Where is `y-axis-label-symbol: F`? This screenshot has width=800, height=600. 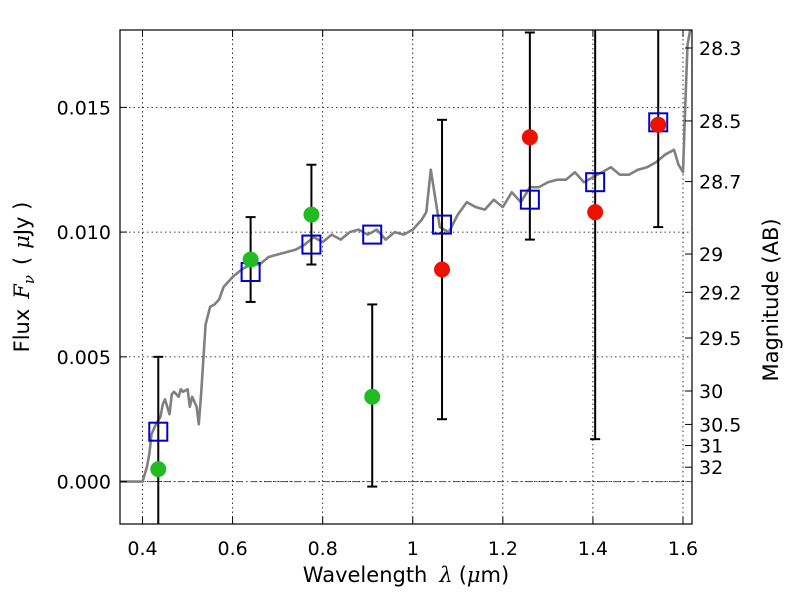 y-axis-label-symbol: F is located at coordinates (22, 291).